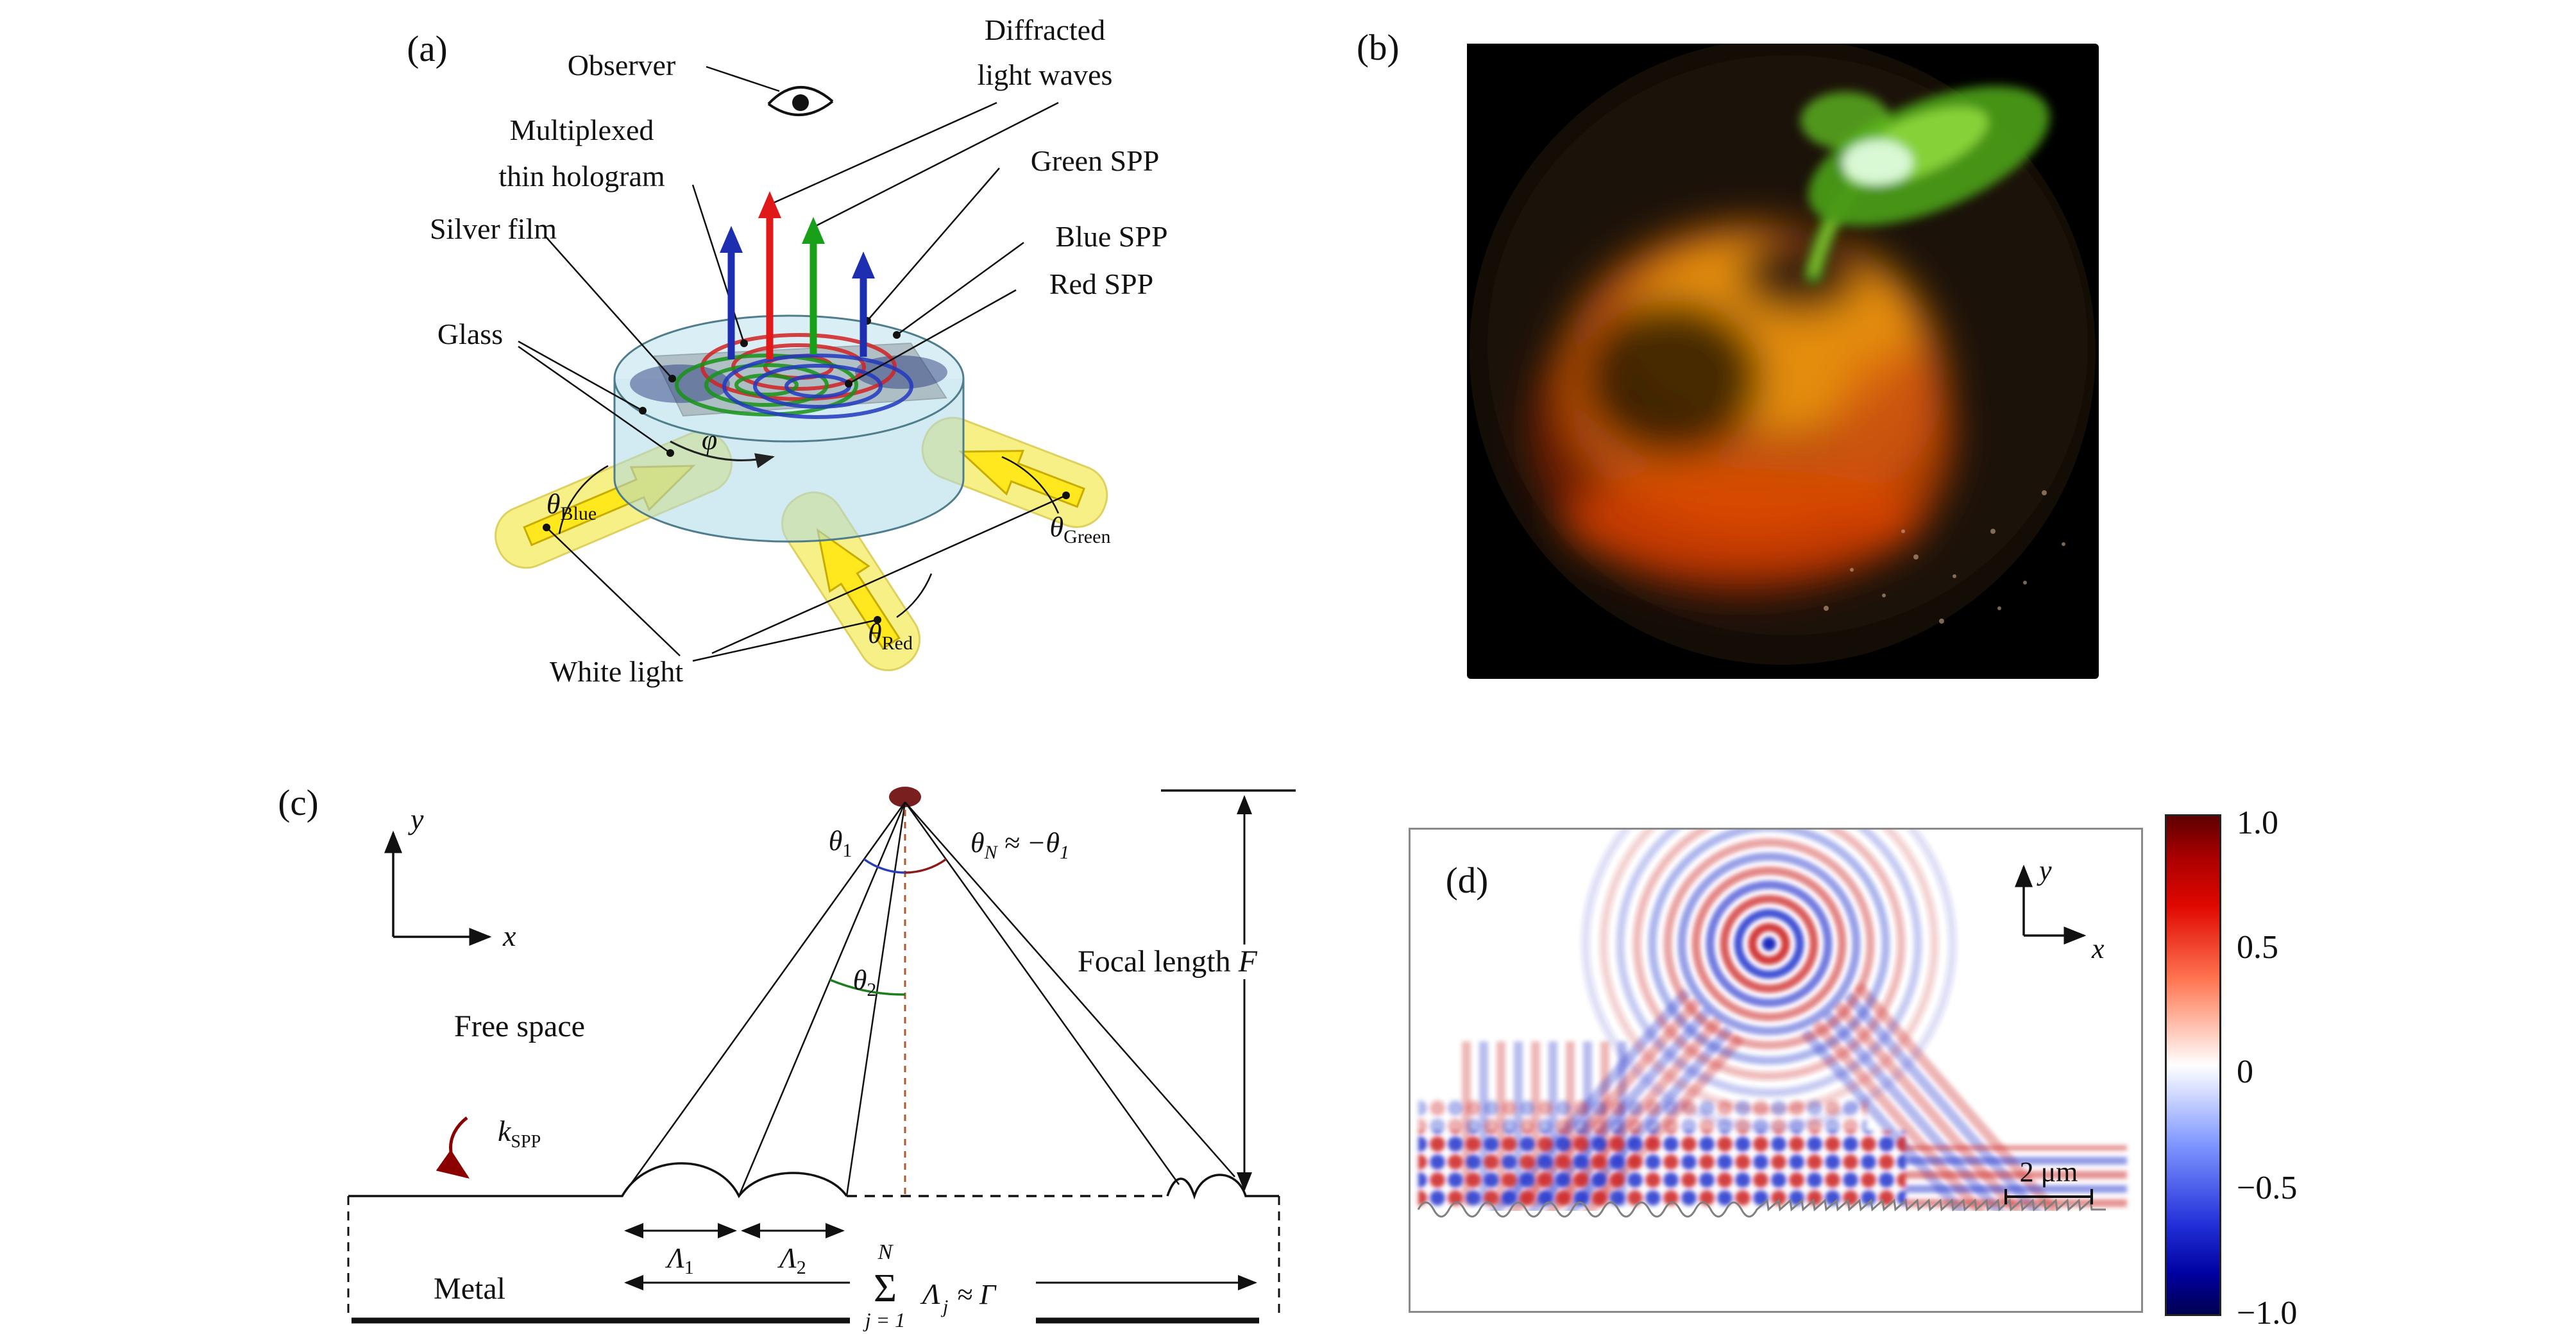 The image size is (2576, 1334). I want to click on apple-leaf-glow, so click(1925, 156).